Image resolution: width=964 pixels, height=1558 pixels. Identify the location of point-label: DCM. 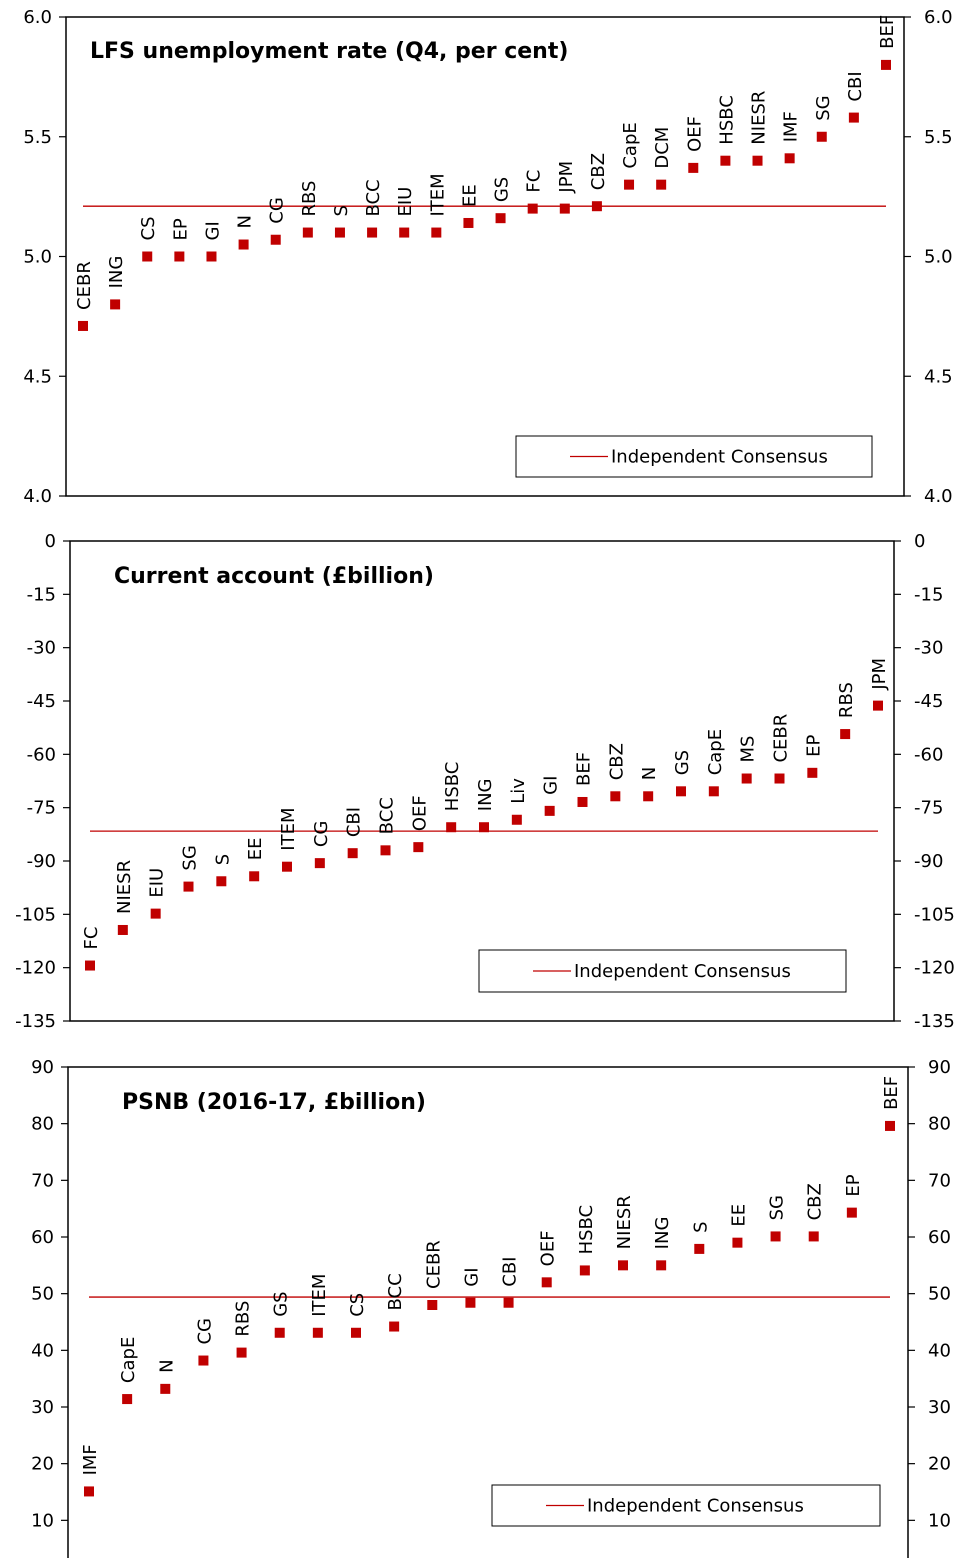
(662, 148).